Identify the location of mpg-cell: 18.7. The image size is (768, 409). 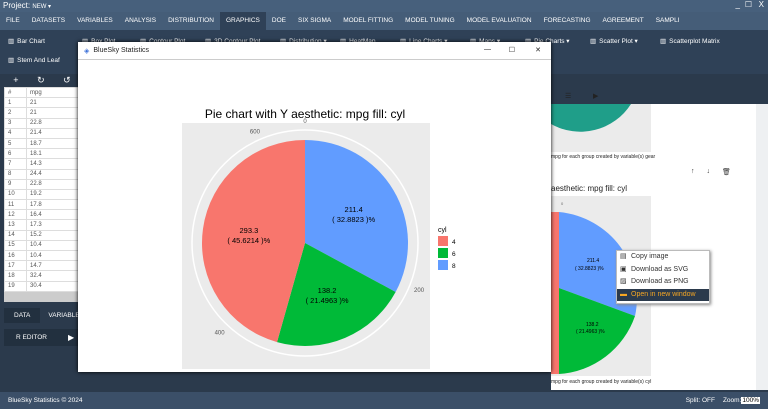
(53, 143).